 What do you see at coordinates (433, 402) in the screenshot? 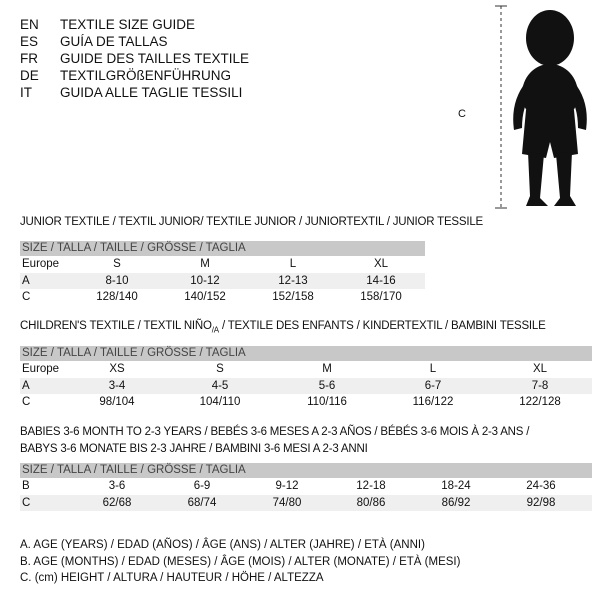
I see `cell: 116/122` at bounding box center [433, 402].